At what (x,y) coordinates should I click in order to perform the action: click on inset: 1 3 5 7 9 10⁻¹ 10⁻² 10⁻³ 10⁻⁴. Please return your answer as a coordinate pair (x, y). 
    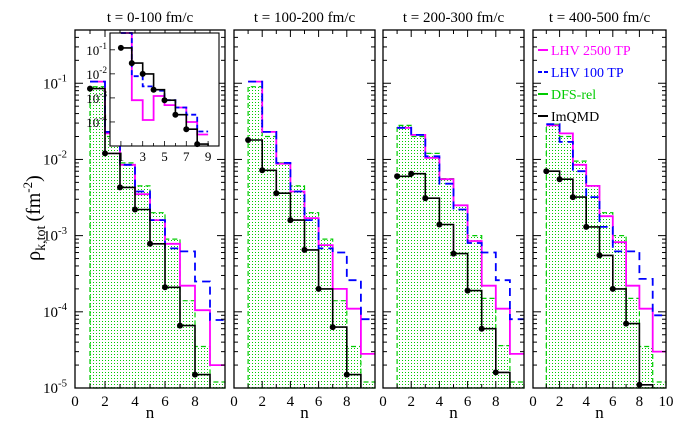
    Looking at the image, I should click on (153, 98).